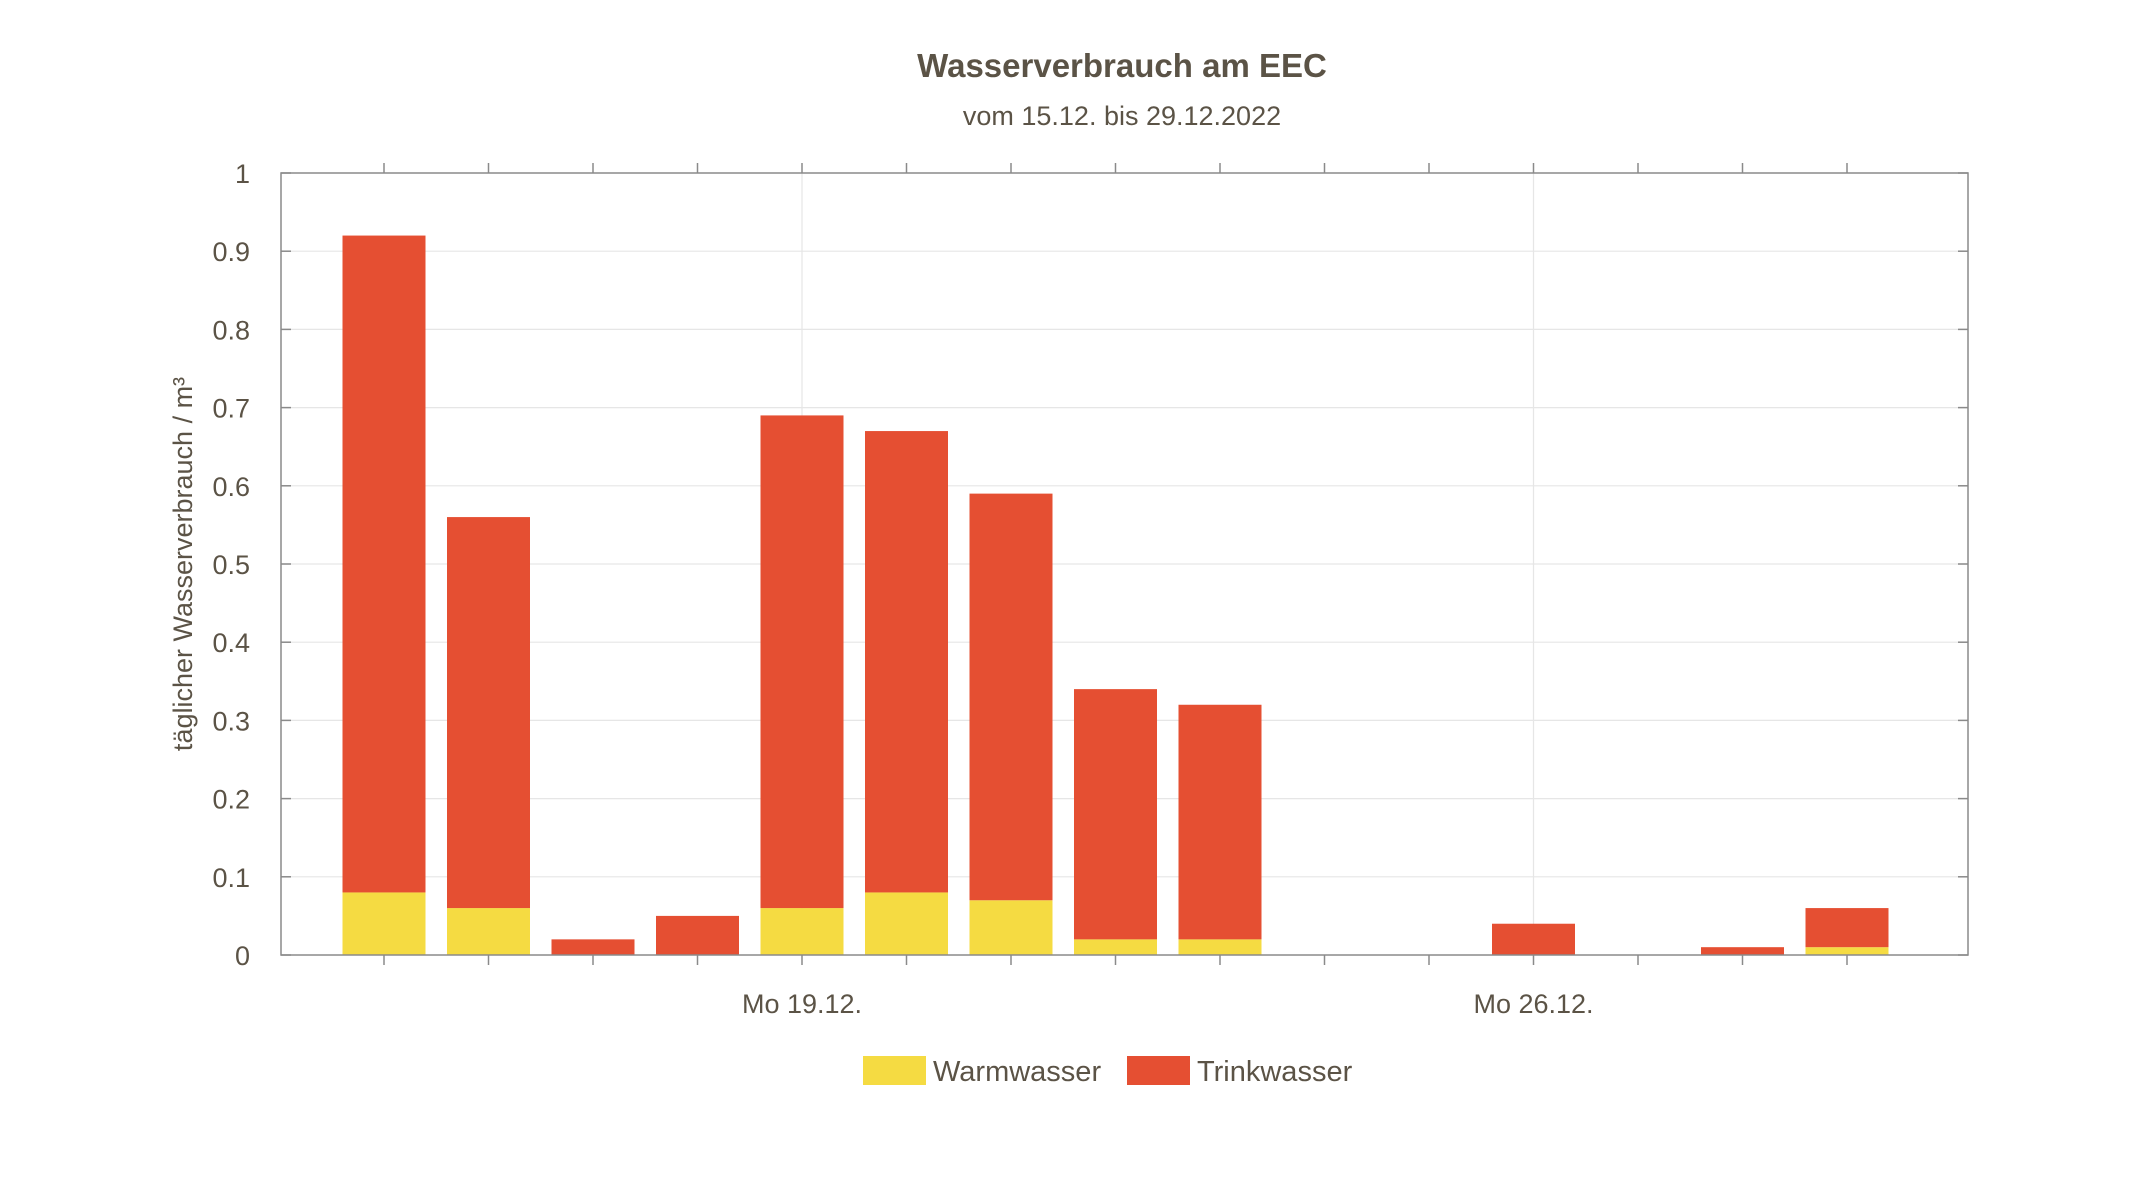 Image resolution: width=2133 pixels, height=1200 pixels. Describe the element at coordinates (231, 409) in the screenshot. I see `y-tick-label: 0.7` at that location.